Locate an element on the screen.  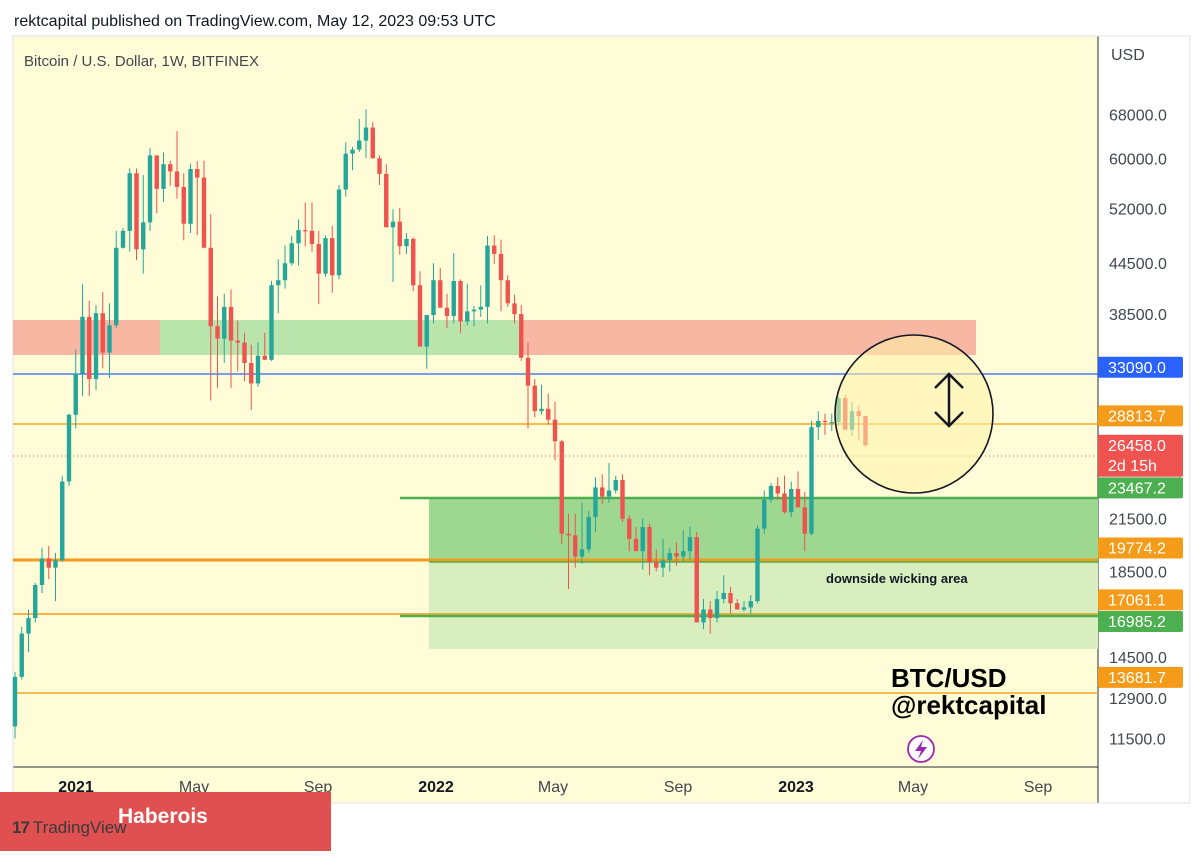
y-tick-label: 60000.0 is located at coordinates (1138, 159).